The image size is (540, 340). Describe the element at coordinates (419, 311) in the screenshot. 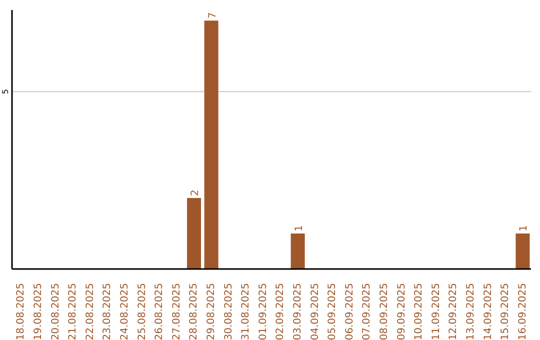

I see `x-tick-label: 10.09.2025` at that location.